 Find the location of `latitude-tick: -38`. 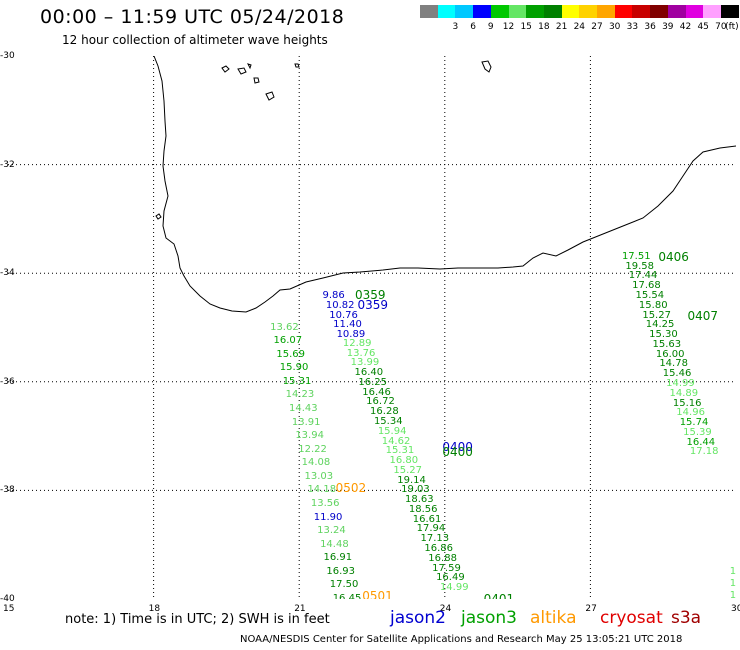

latitude-tick: -38 is located at coordinates (7, 490).